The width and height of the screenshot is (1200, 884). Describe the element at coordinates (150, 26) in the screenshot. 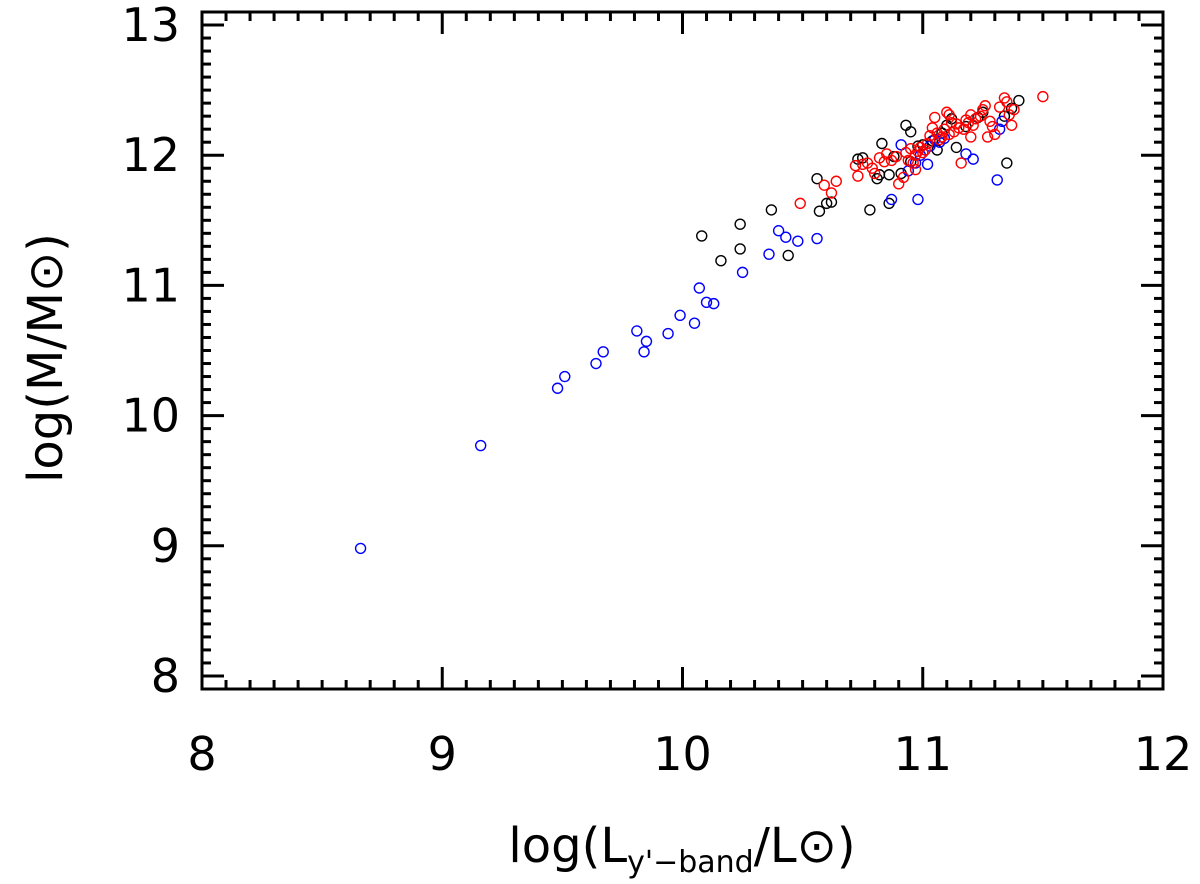

I see `y-tick-label: 13` at that location.